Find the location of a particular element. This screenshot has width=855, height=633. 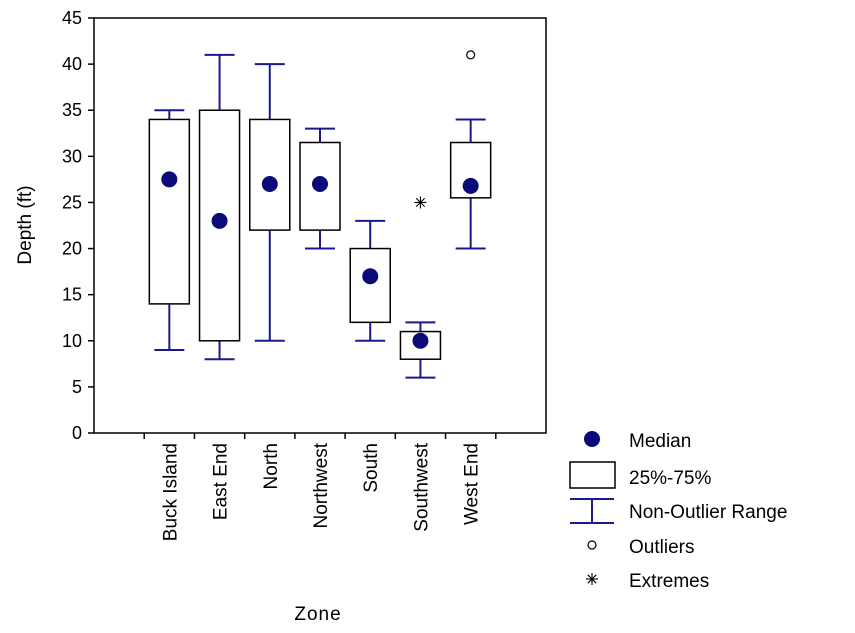

legend-label: Extremes is located at coordinates (669, 581).